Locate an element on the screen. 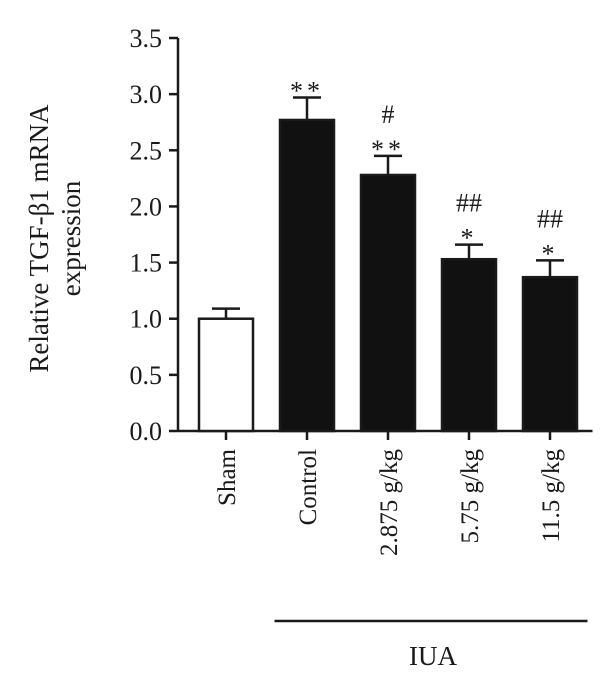 The height and width of the screenshot is (686, 600). bar-control is located at coordinates (307, 275).